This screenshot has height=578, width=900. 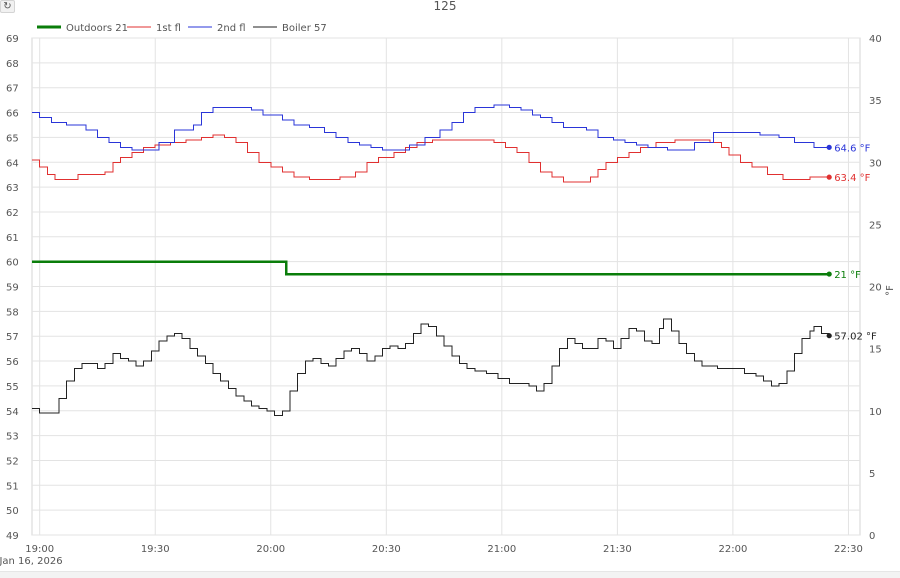 I want to click on y-left-tick-label: 53, so click(x=12, y=437).